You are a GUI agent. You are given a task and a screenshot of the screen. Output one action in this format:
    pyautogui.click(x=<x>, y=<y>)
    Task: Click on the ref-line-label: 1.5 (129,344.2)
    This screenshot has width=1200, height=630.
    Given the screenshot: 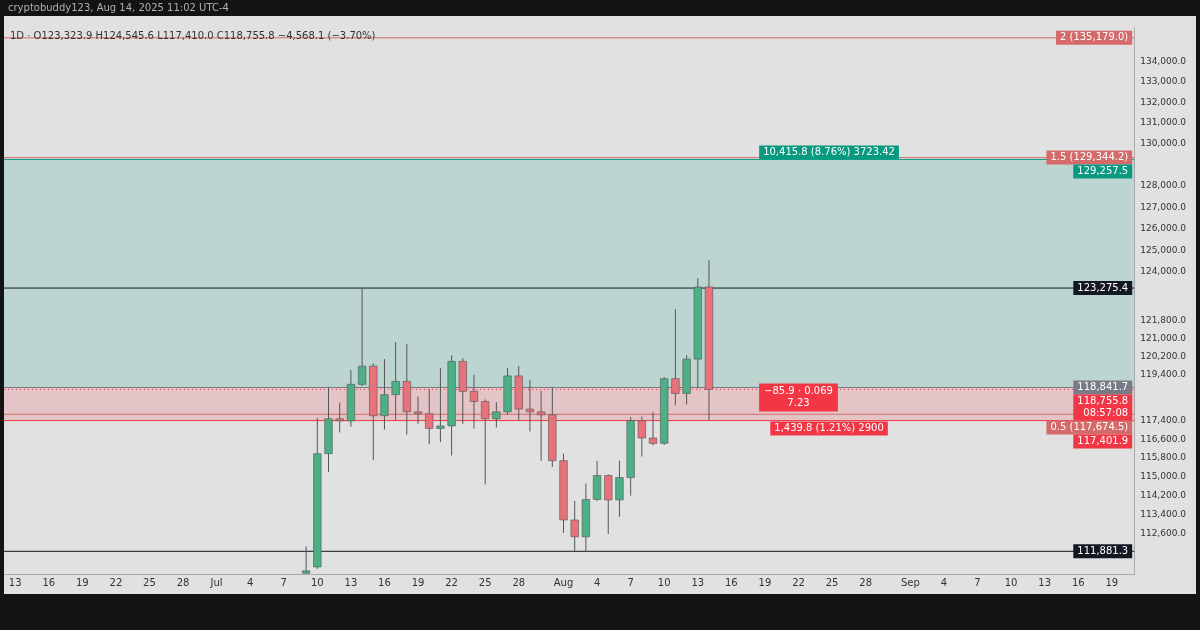 What is the action you would take?
    pyautogui.click(x=1089, y=157)
    